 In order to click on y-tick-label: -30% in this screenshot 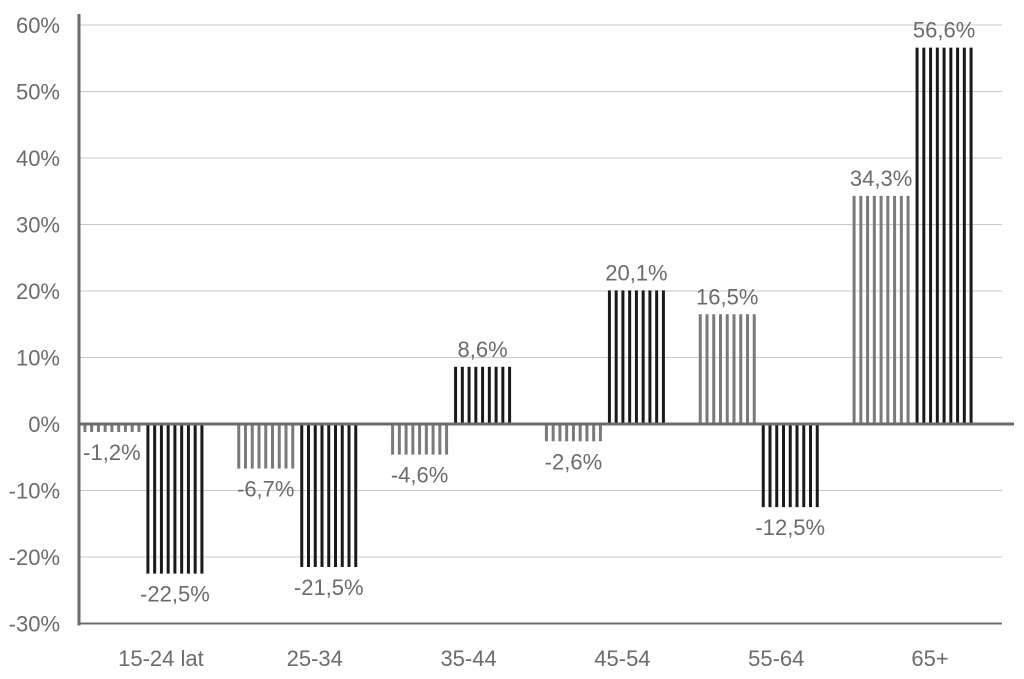, I will do `click(34, 624)`.